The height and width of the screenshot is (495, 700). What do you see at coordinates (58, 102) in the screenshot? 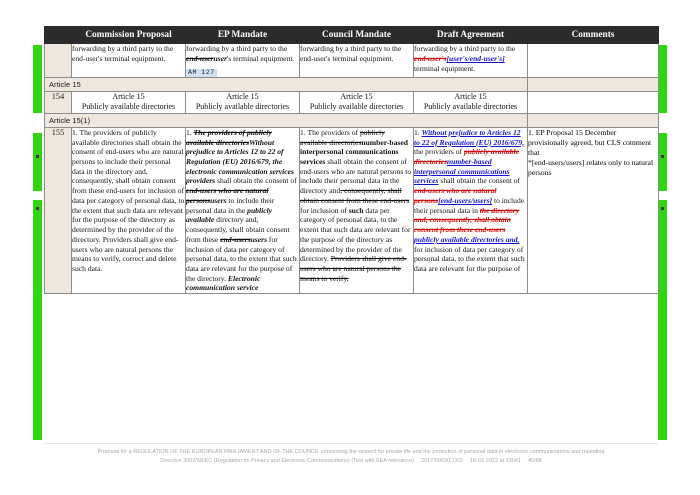
I see `row-number-cell: 154` at bounding box center [58, 102].